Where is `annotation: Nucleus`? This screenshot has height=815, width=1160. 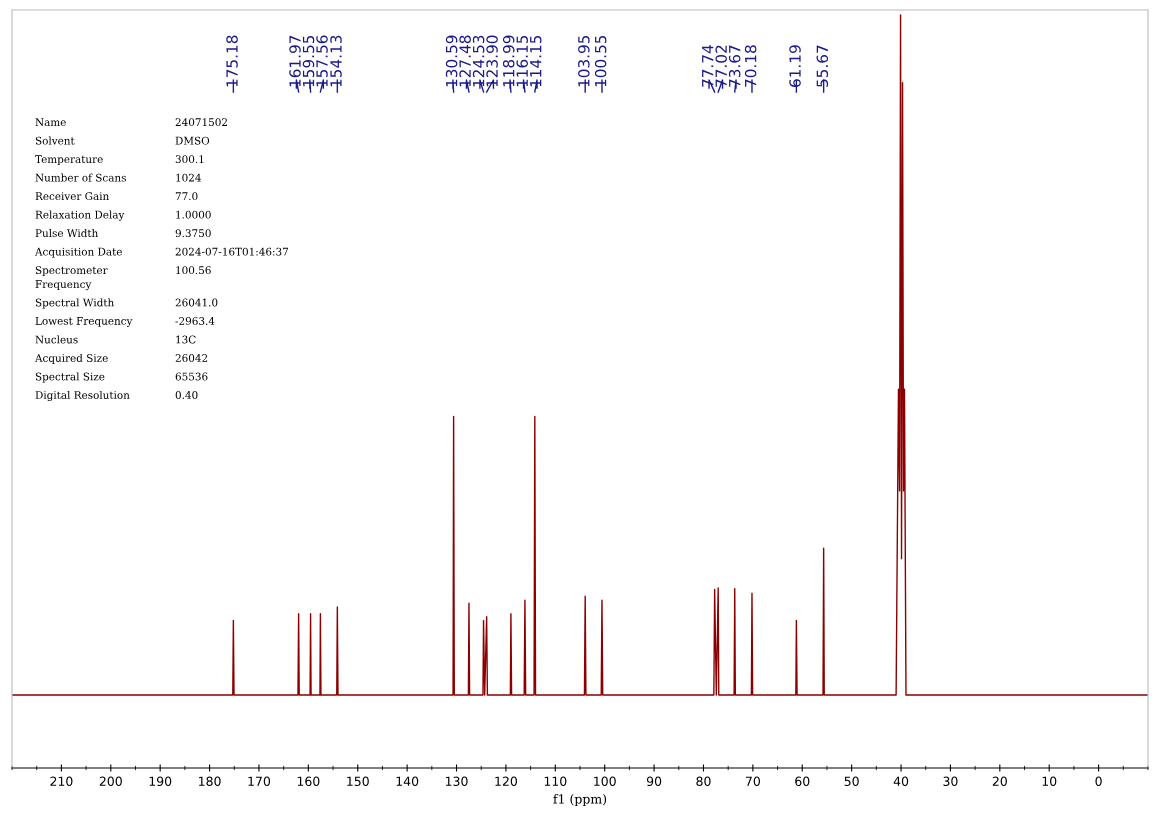 annotation: Nucleus is located at coordinates (56, 339).